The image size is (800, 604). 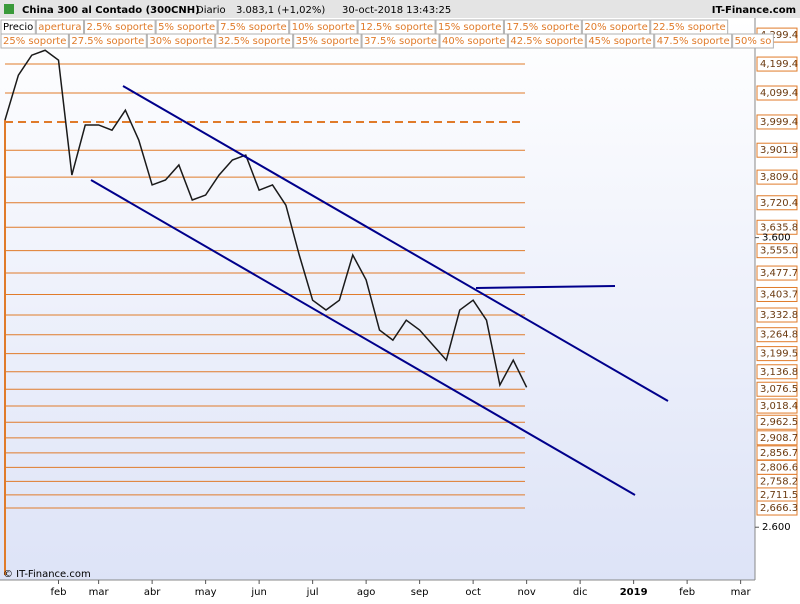 I want to click on legend-item: 2.5% soporte, so click(x=120, y=27).